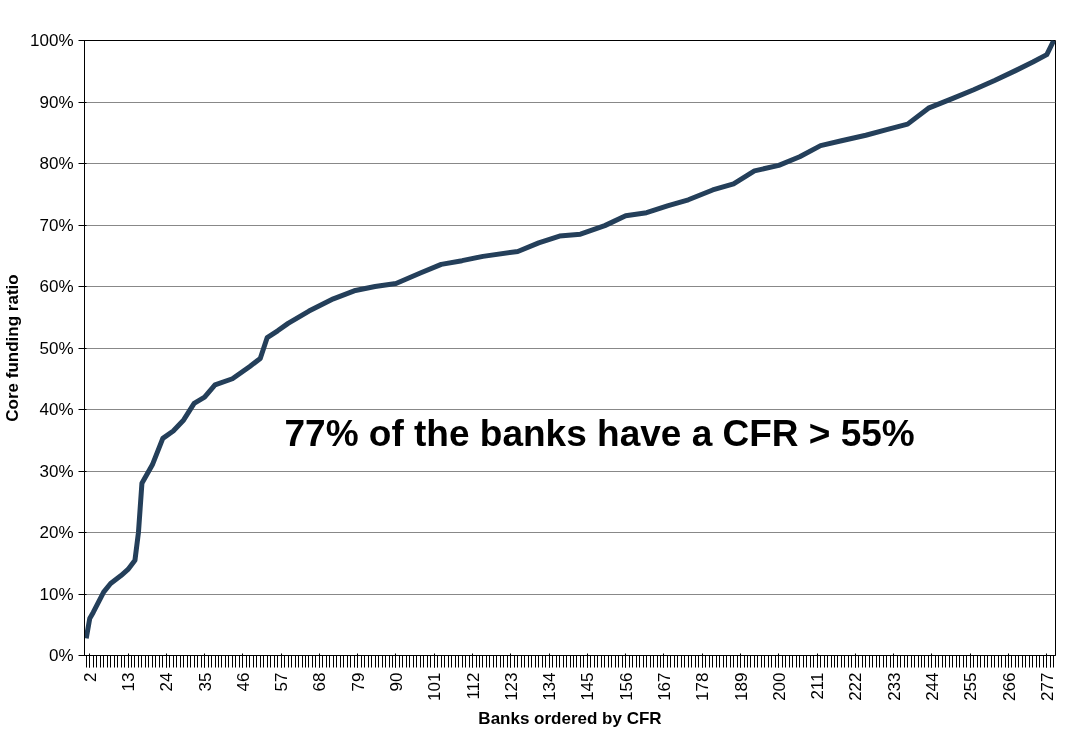 This screenshot has width=1084, height=738. Describe the element at coordinates (282, 682) in the screenshot. I see `x-tick-label: 57` at that location.